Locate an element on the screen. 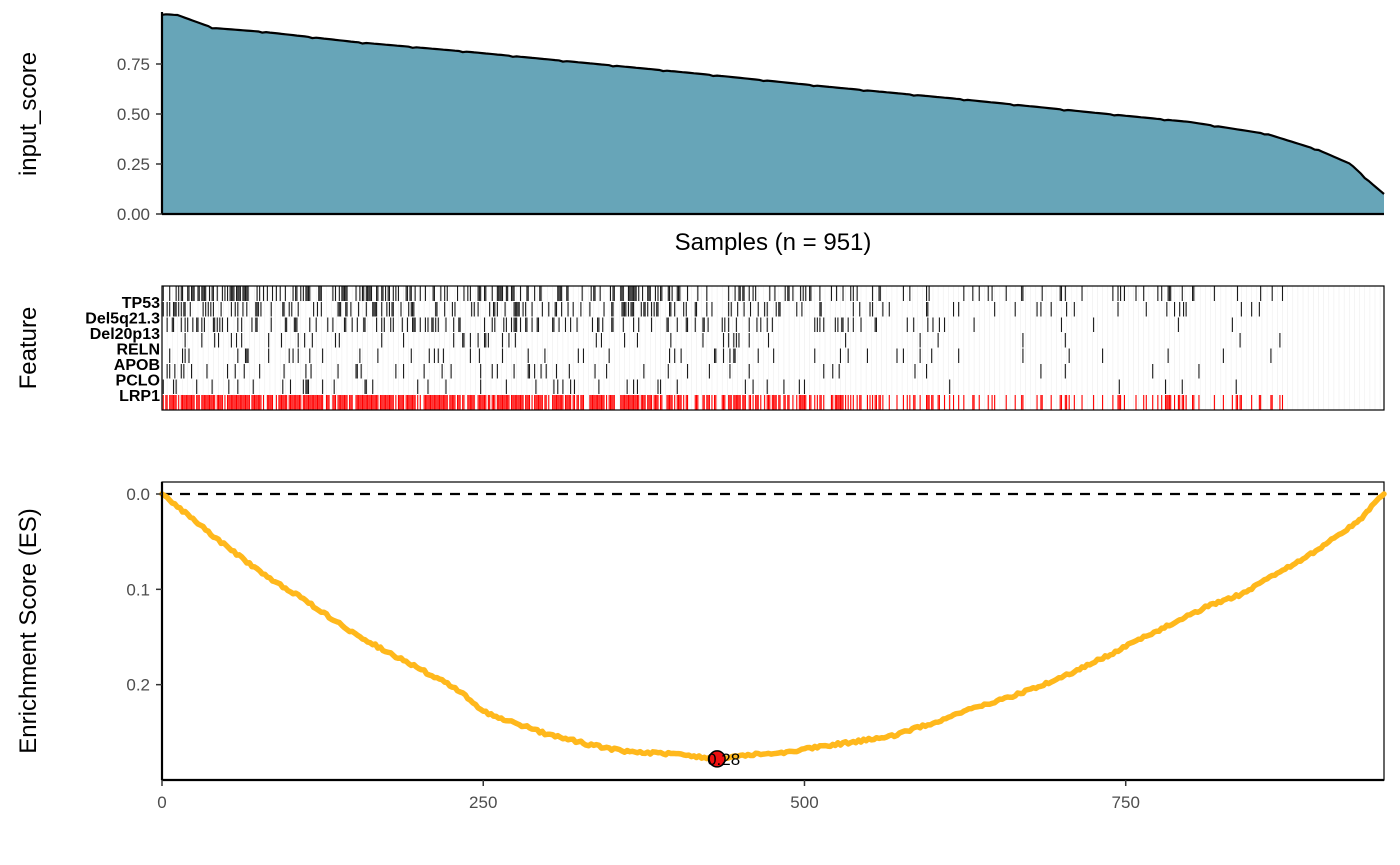 The height and width of the screenshot is (865, 1400). score-y-tick-label: 0.25 is located at coordinates (133, 164).